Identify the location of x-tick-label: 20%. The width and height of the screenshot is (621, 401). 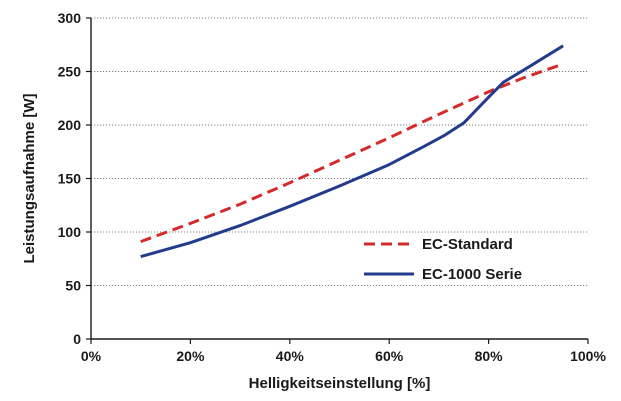
(190, 356).